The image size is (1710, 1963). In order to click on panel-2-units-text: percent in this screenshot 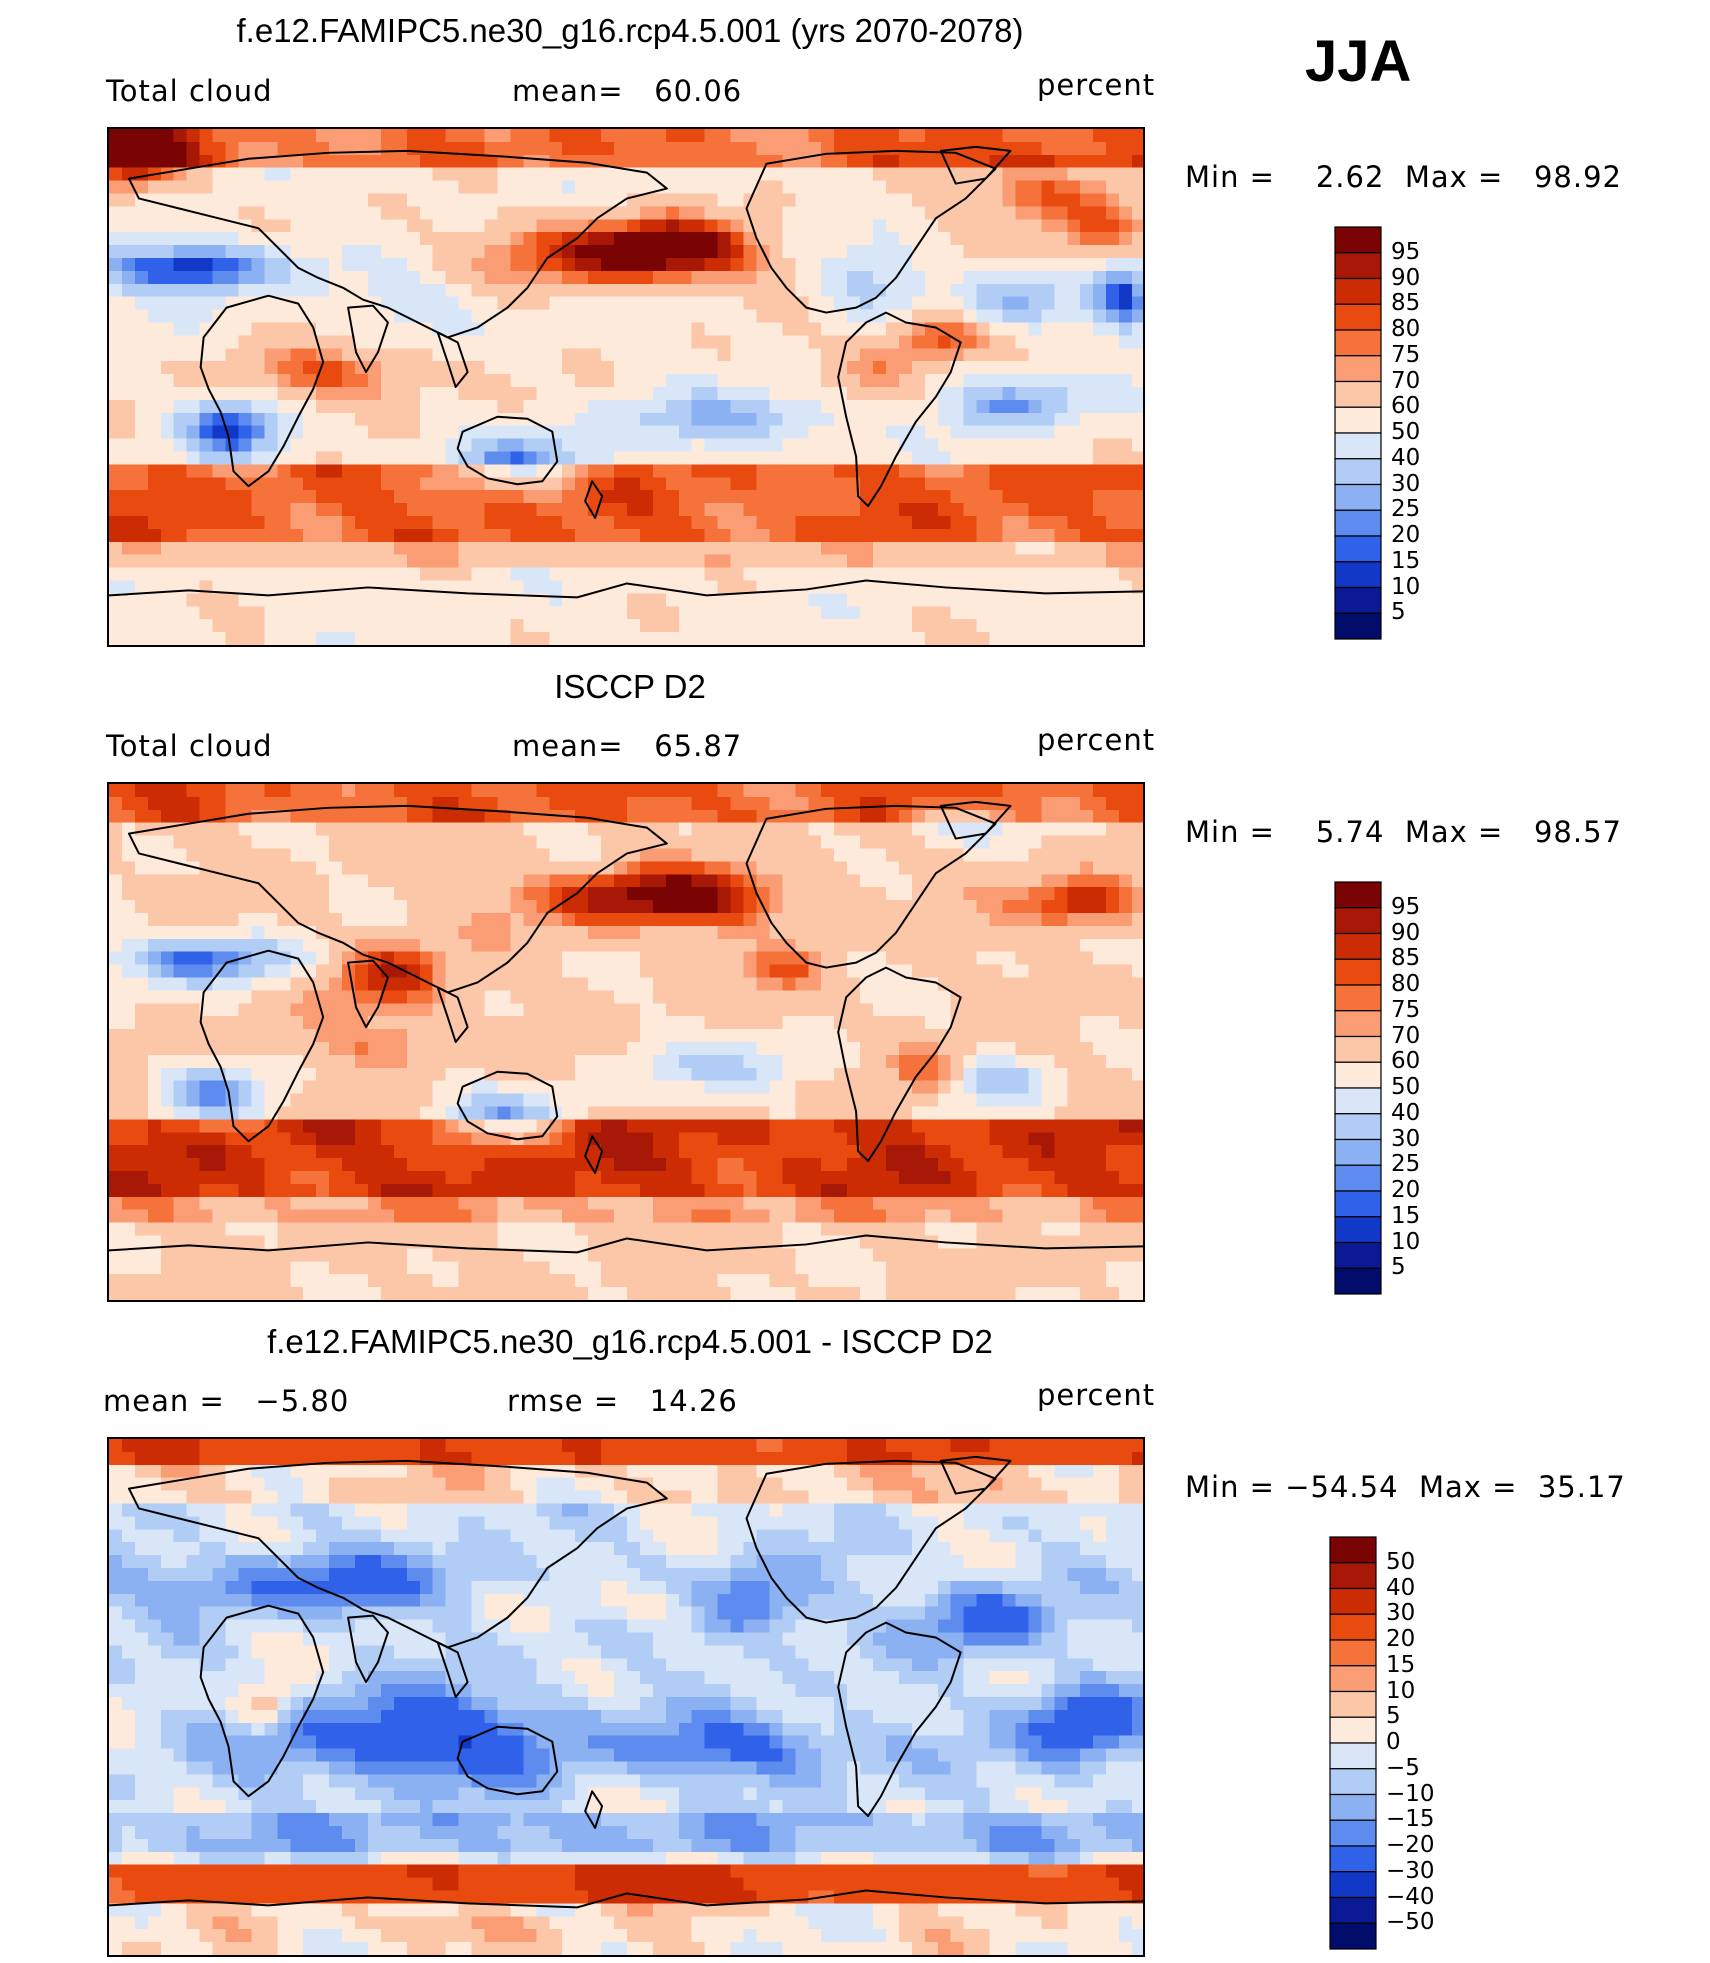, I will do `click(1096, 740)`.